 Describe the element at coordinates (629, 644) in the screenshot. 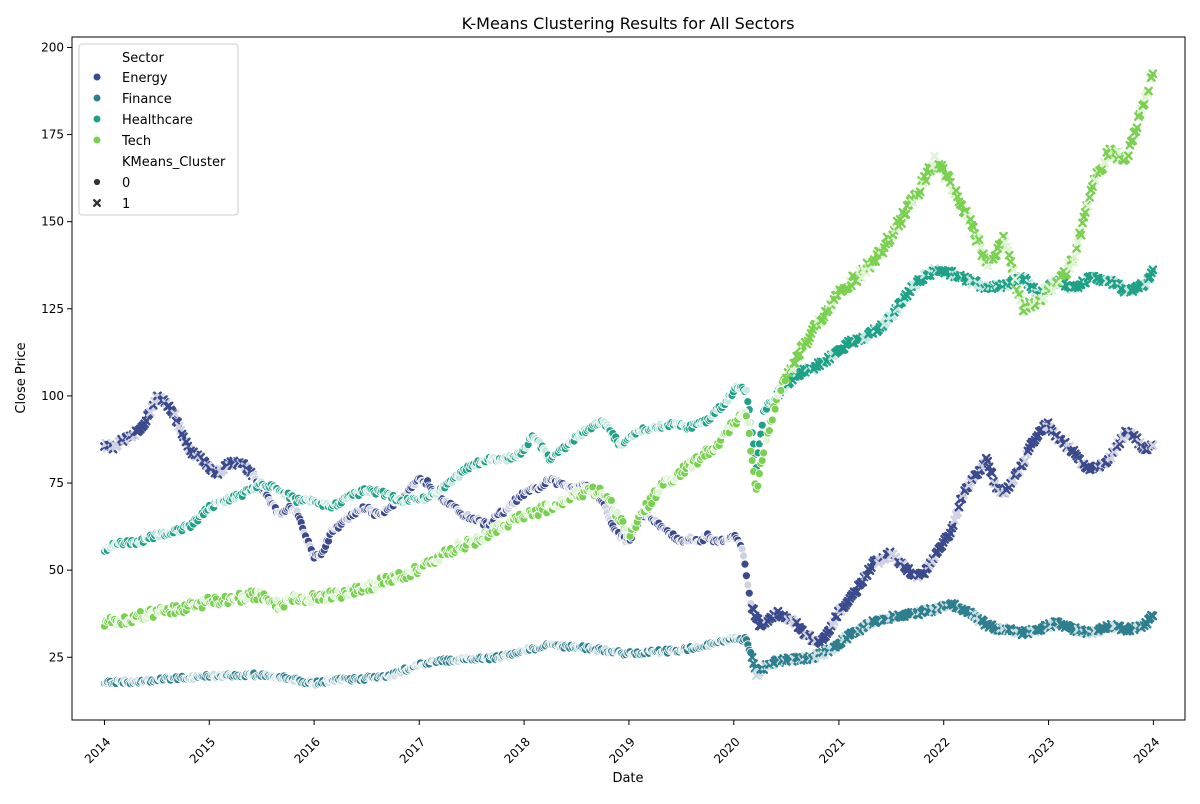

I see `series-finance` at that location.